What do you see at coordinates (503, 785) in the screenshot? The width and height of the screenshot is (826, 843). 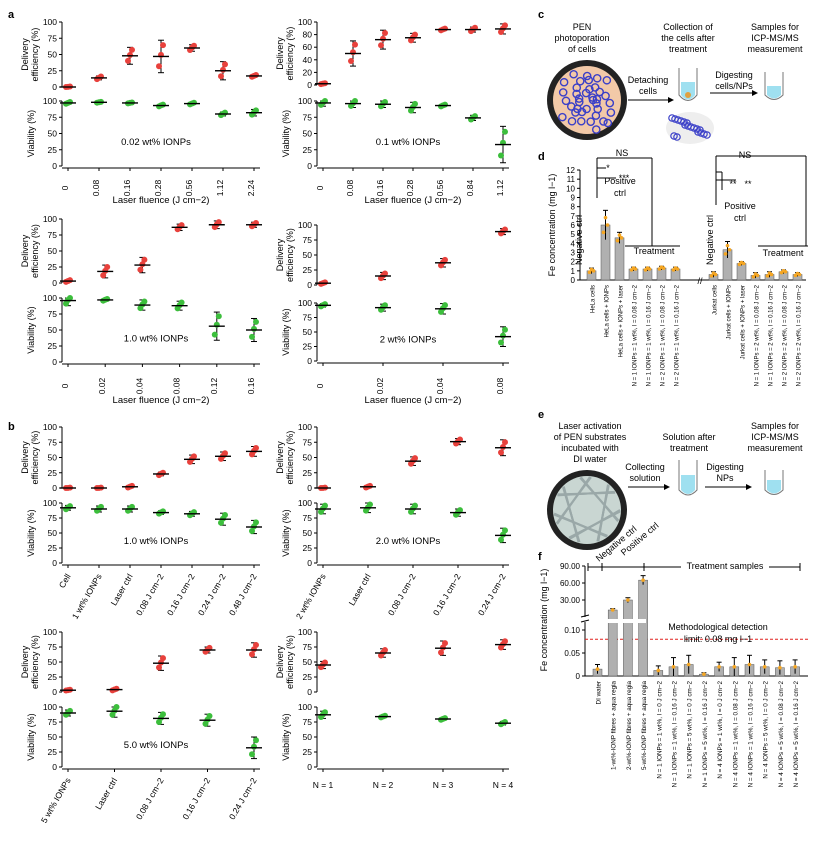 I see `b4-x-tick-label: N = 4` at bounding box center [503, 785].